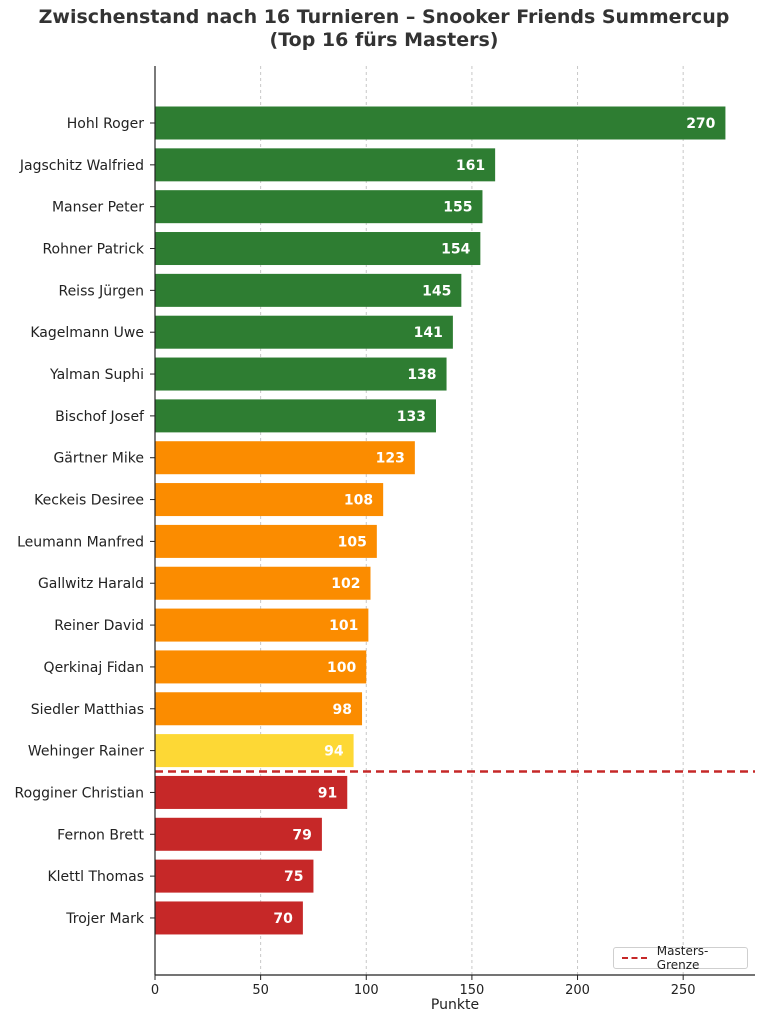 The image size is (768, 1024). What do you see at coordinates (155, 990) in the screenshot?
I see `x-tick-label: 0` at bounding box center [155, 990].